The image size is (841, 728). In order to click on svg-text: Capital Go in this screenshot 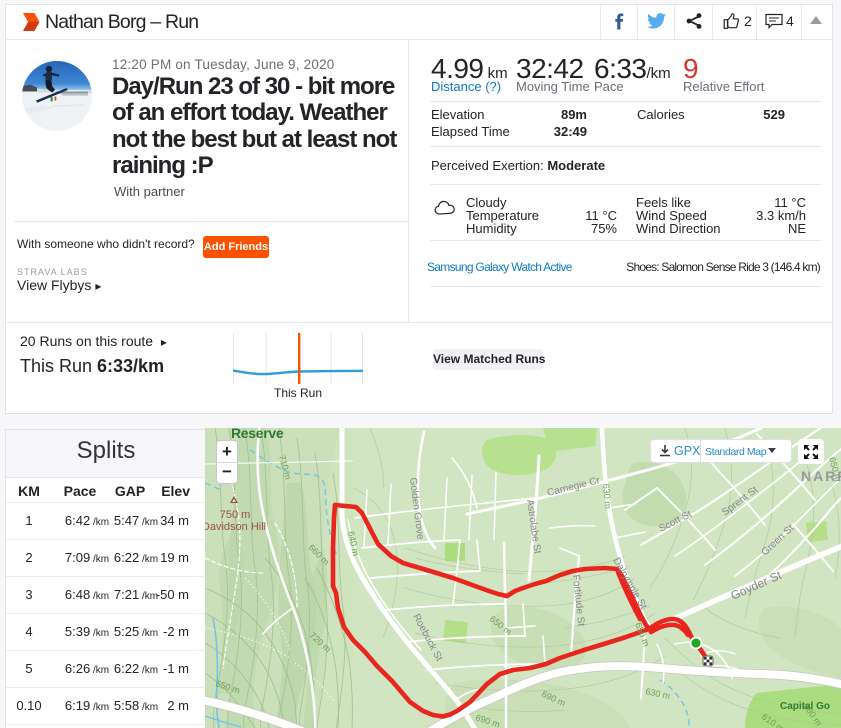, I will do `click(805, 706)`.